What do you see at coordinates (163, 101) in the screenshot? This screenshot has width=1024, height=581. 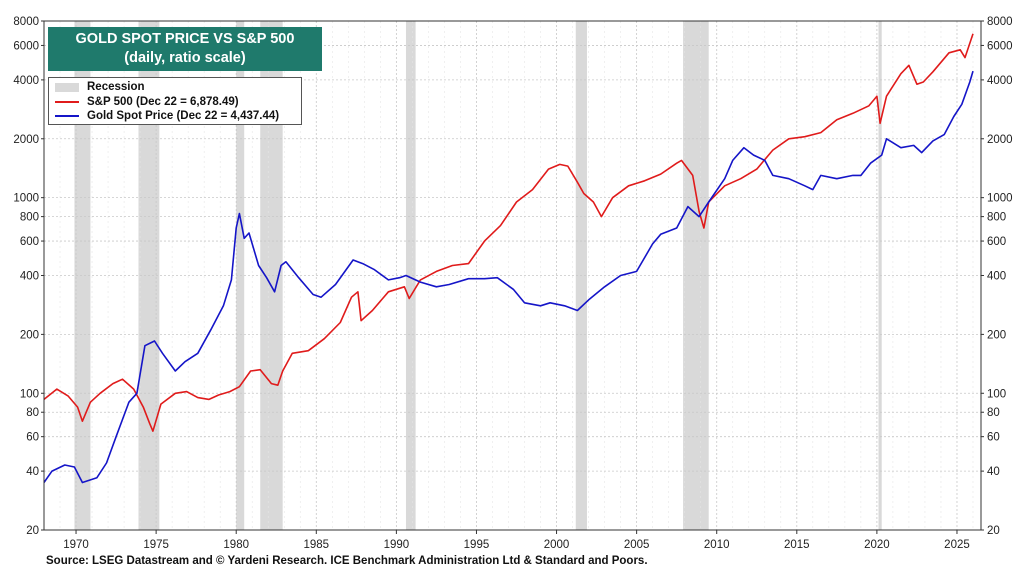 I see `legend-label-sp500: S&P 500 (Dec 22 = 6,878.49)` at bounding box center [163, 101].